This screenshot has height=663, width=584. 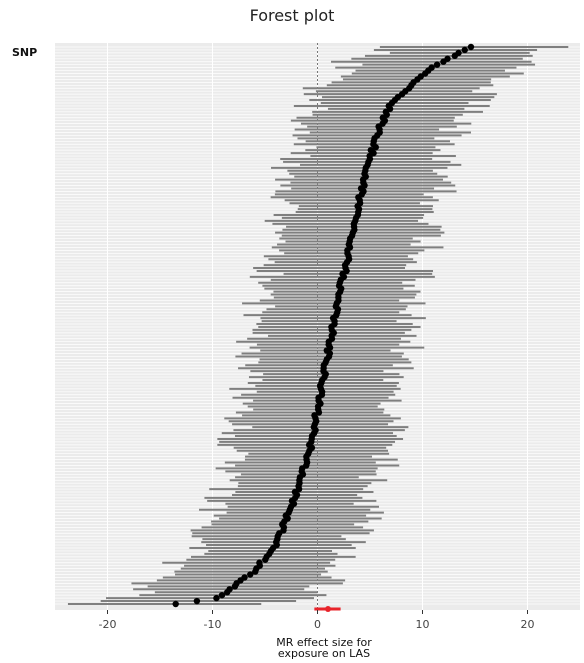 What do you see at coordinates (25, 52) in the screenshot?
I see `y-axis-label: SNP` at bounding box center [25, 52].